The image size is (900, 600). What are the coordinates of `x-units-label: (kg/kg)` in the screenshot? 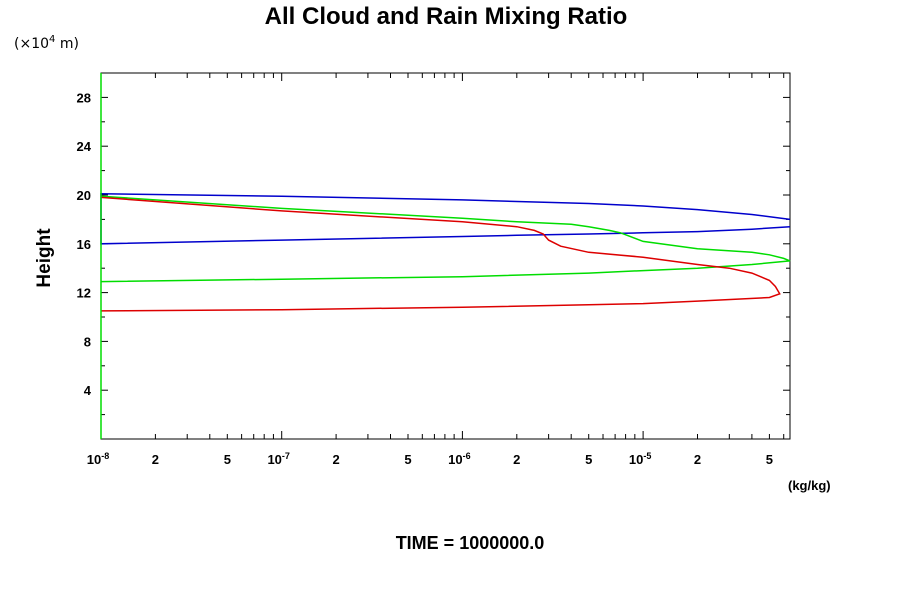 It's located at (809, 485).